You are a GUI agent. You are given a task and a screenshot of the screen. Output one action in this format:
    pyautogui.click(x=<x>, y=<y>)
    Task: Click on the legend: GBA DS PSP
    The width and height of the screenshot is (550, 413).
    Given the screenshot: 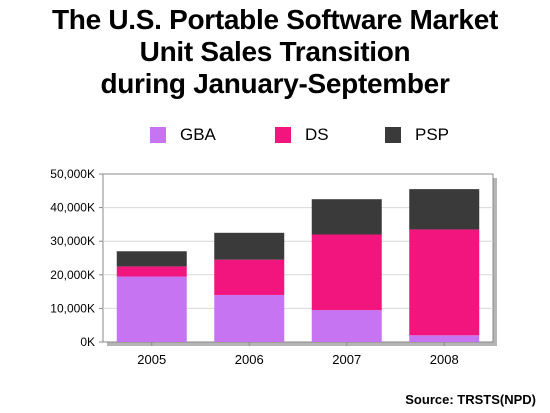 What is the action you would take?
    pyautogui.click(x=275, y=135)
    